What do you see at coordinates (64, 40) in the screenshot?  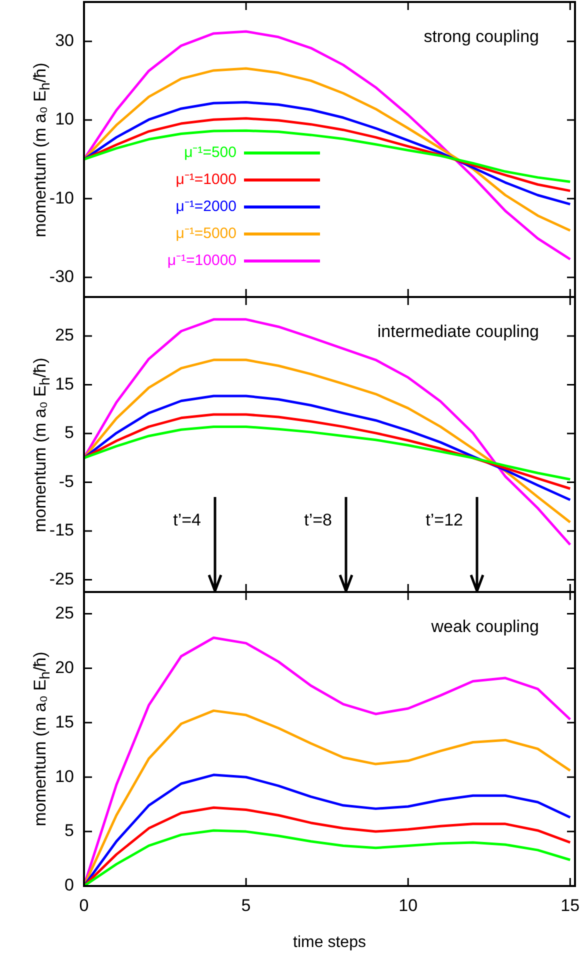 I see `y-tick-label: 30` at bounding box center [64, 40].